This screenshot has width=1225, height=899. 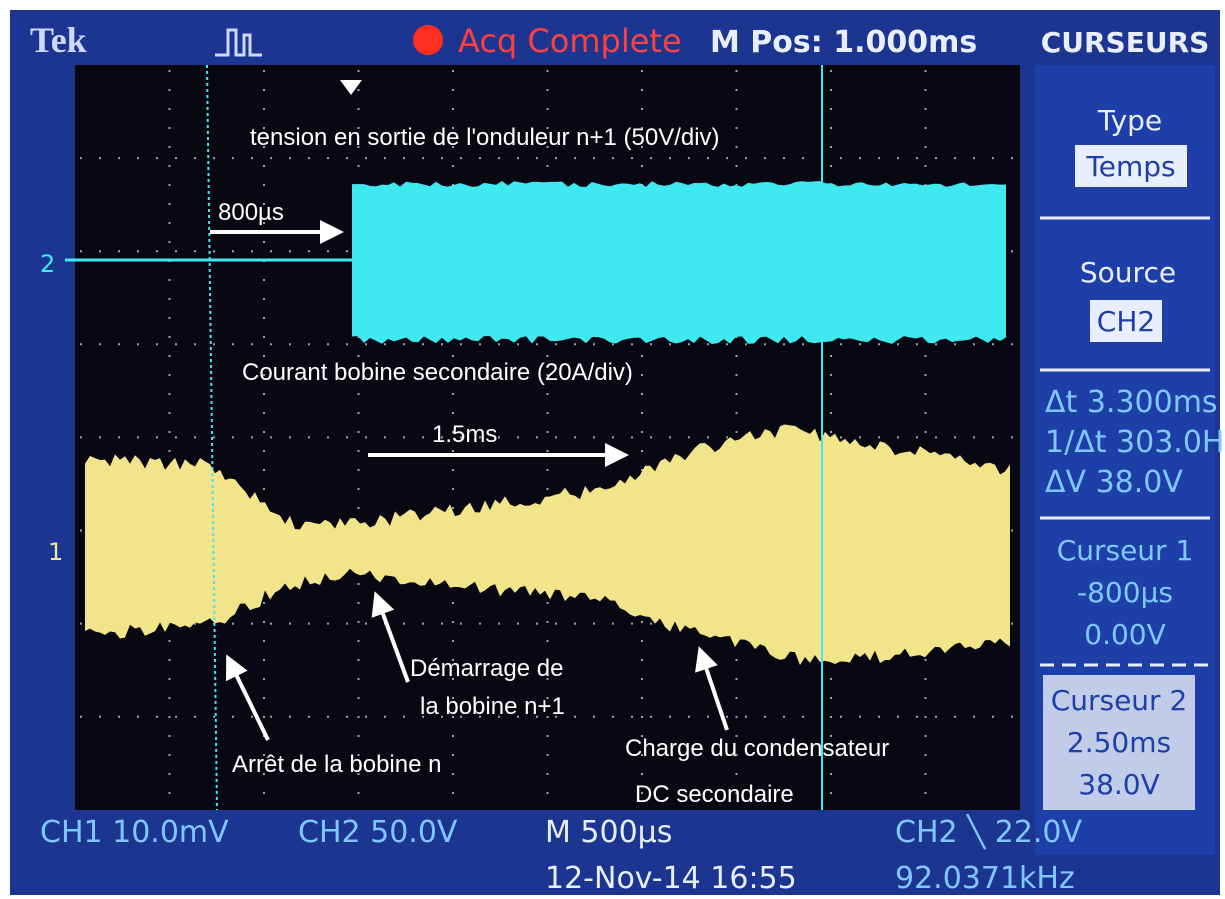 I want to click on position: M Pos: 1.000ms, so click(x=843, y=42).